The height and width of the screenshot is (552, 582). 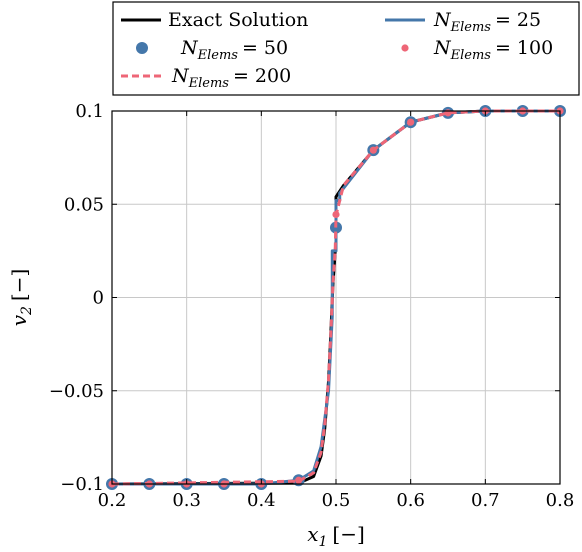 I want to click on legend-n200-sub: Elems, so click(x=209, y=83).